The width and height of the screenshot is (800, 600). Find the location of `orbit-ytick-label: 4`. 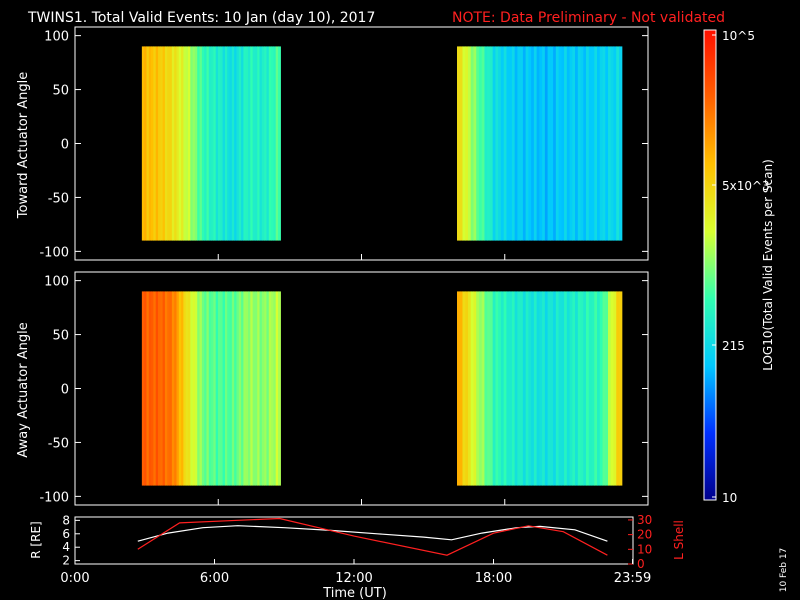

orbit-ytick-label: 4 is located at coordinates (66, 547).